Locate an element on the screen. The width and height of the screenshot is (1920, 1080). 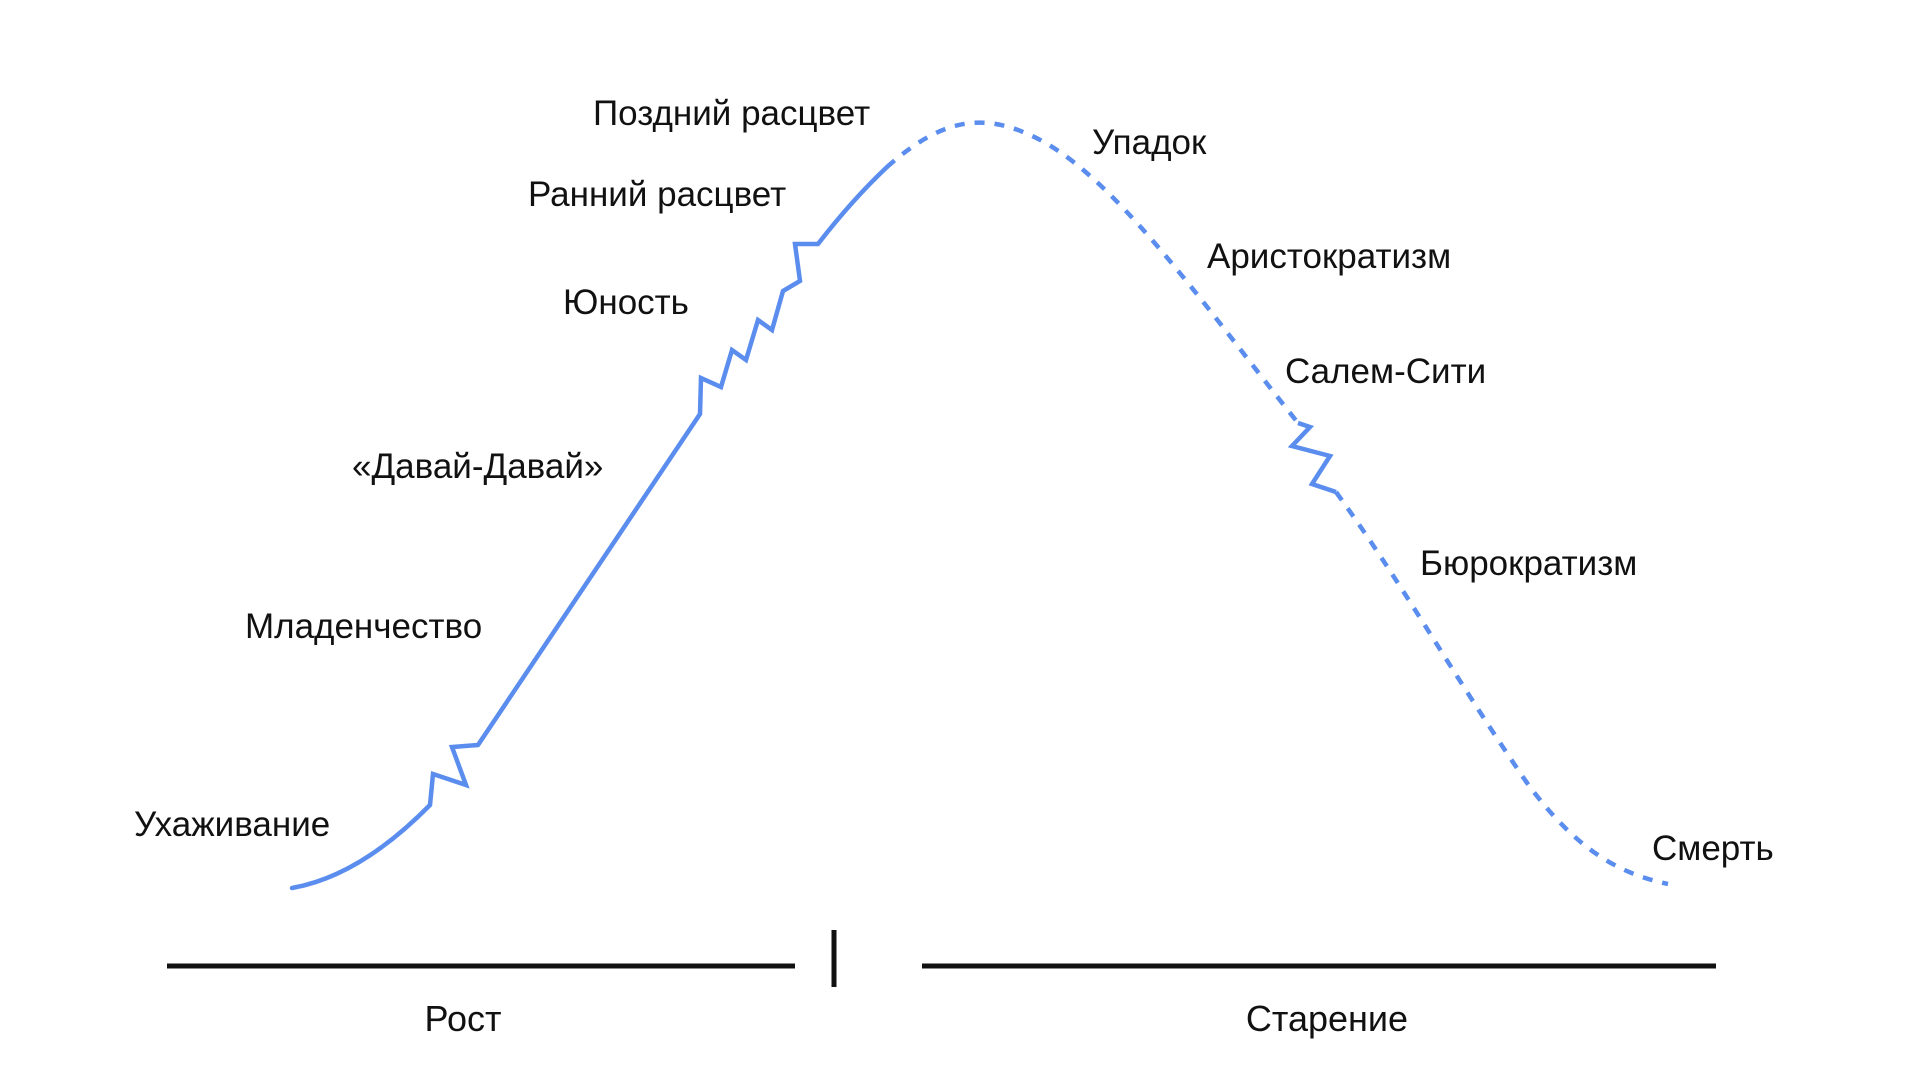
phase-axis is located at coordinates (941, 958).